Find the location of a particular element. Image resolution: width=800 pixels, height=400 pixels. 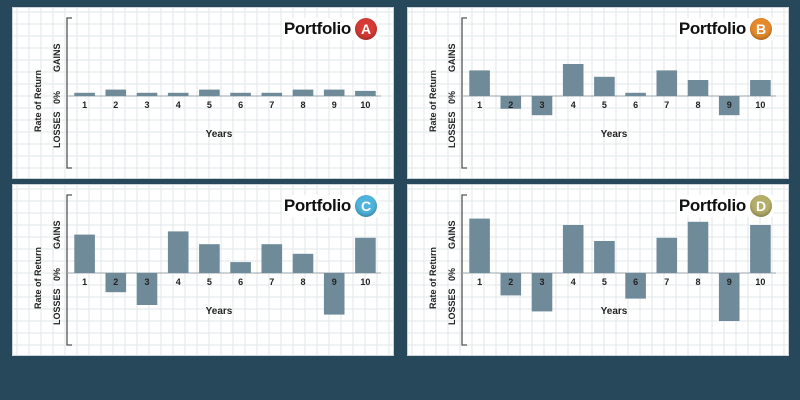

x-tick-label: 3 is located at coordinates (146, 282).